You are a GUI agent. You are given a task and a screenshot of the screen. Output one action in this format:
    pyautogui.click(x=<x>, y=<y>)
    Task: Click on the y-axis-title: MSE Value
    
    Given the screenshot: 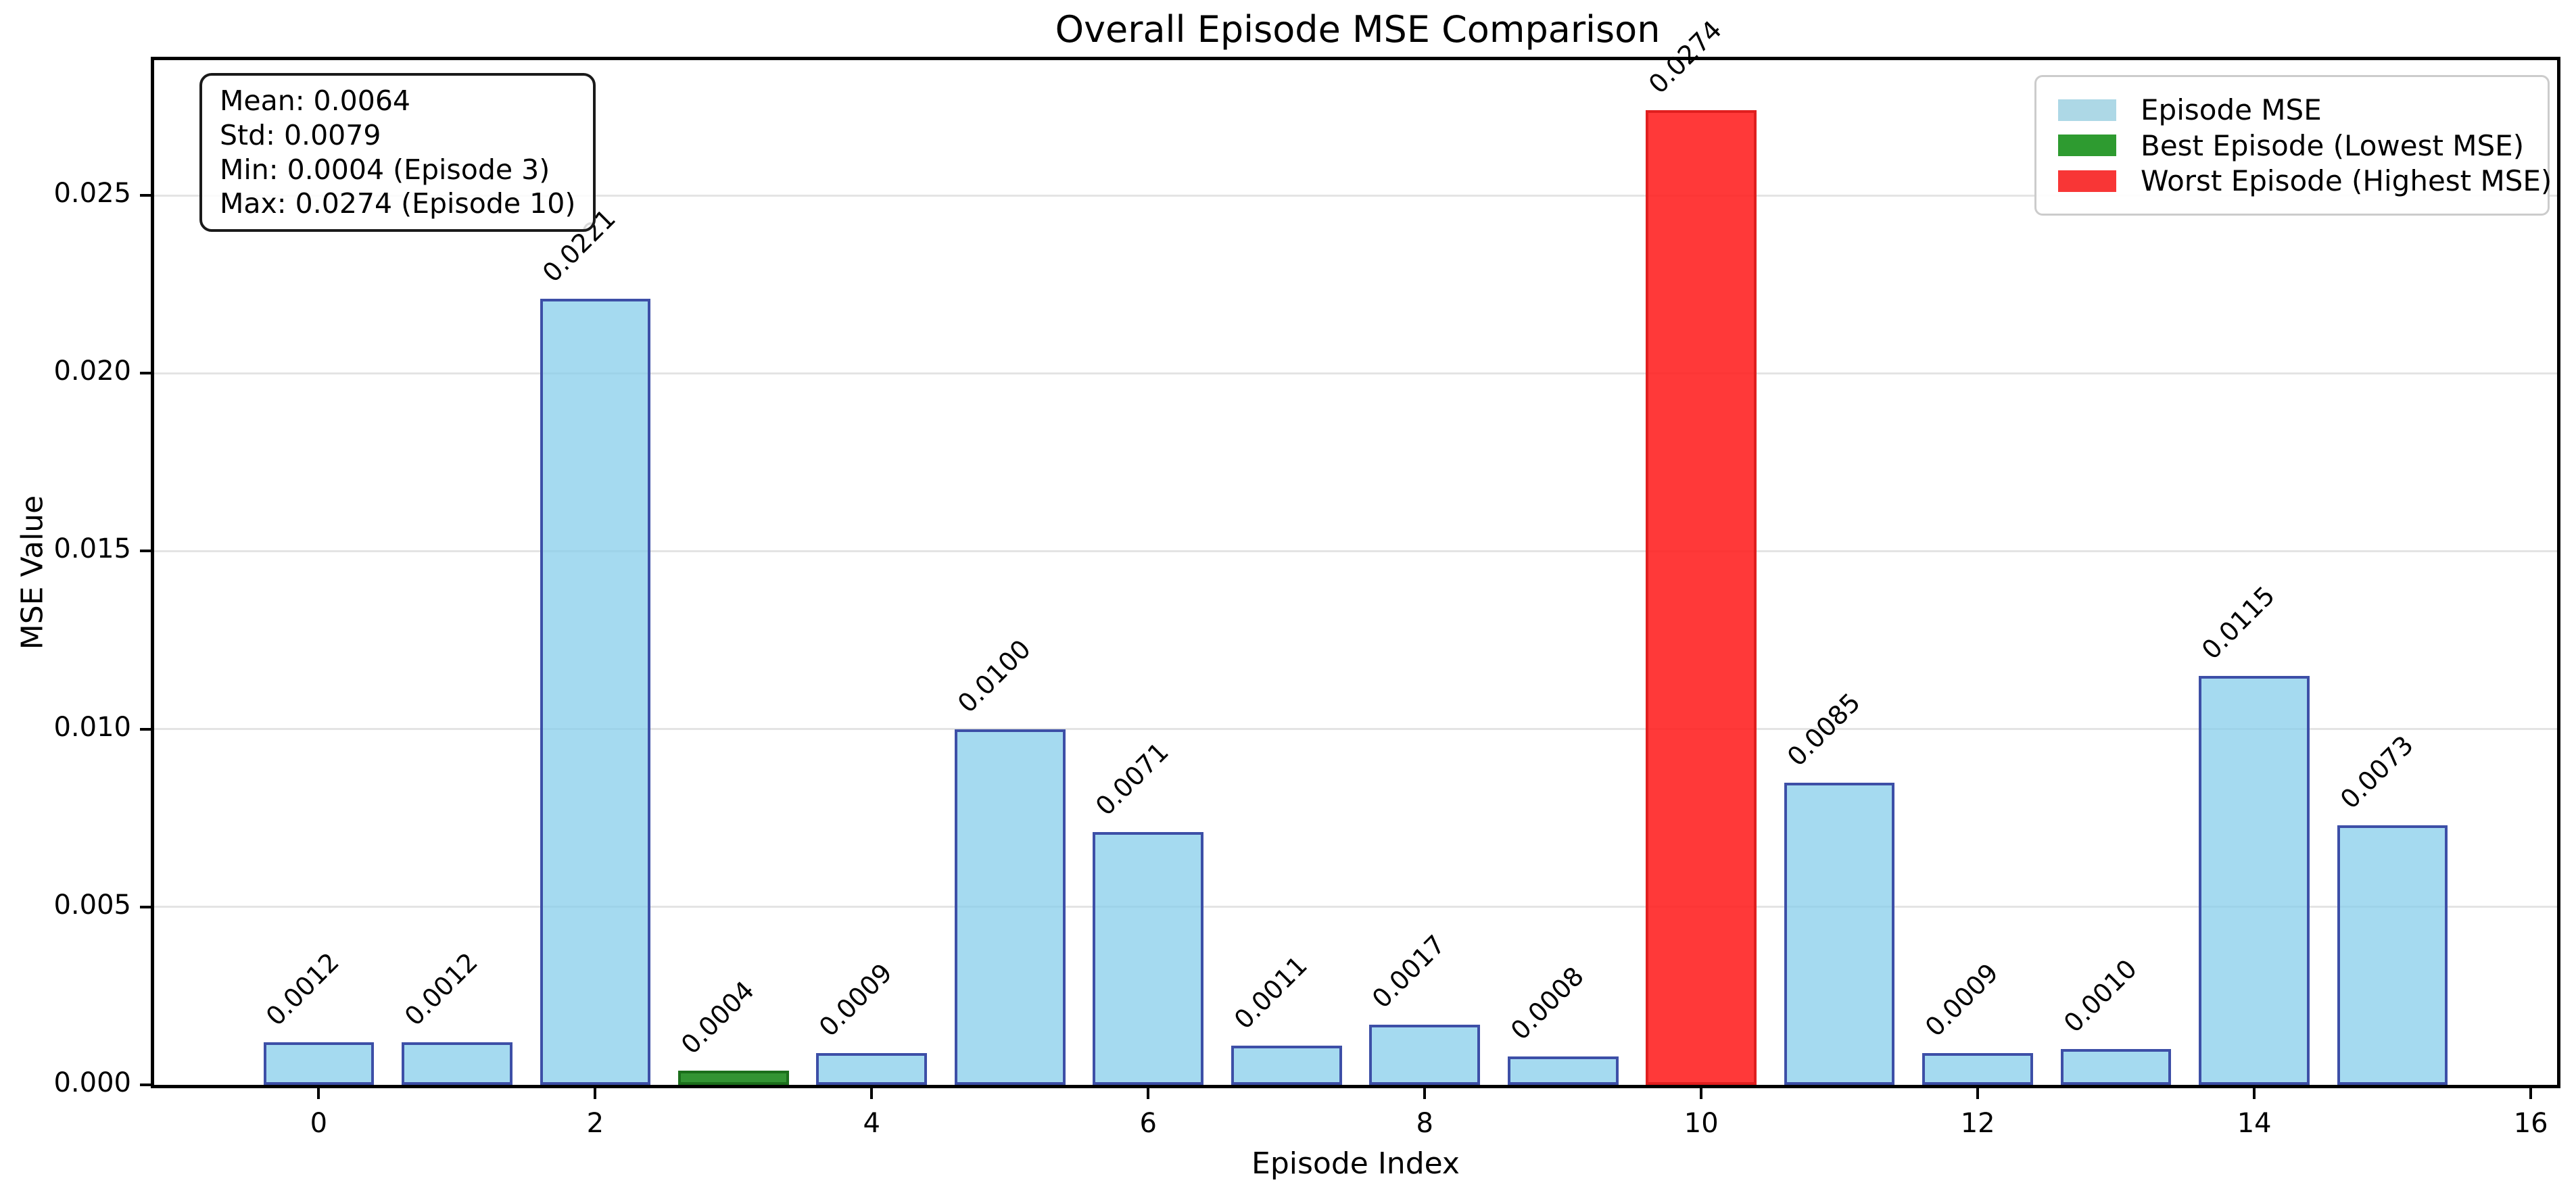 What is the action you would take?
    pyautogui.click(x=32, y=572)
    